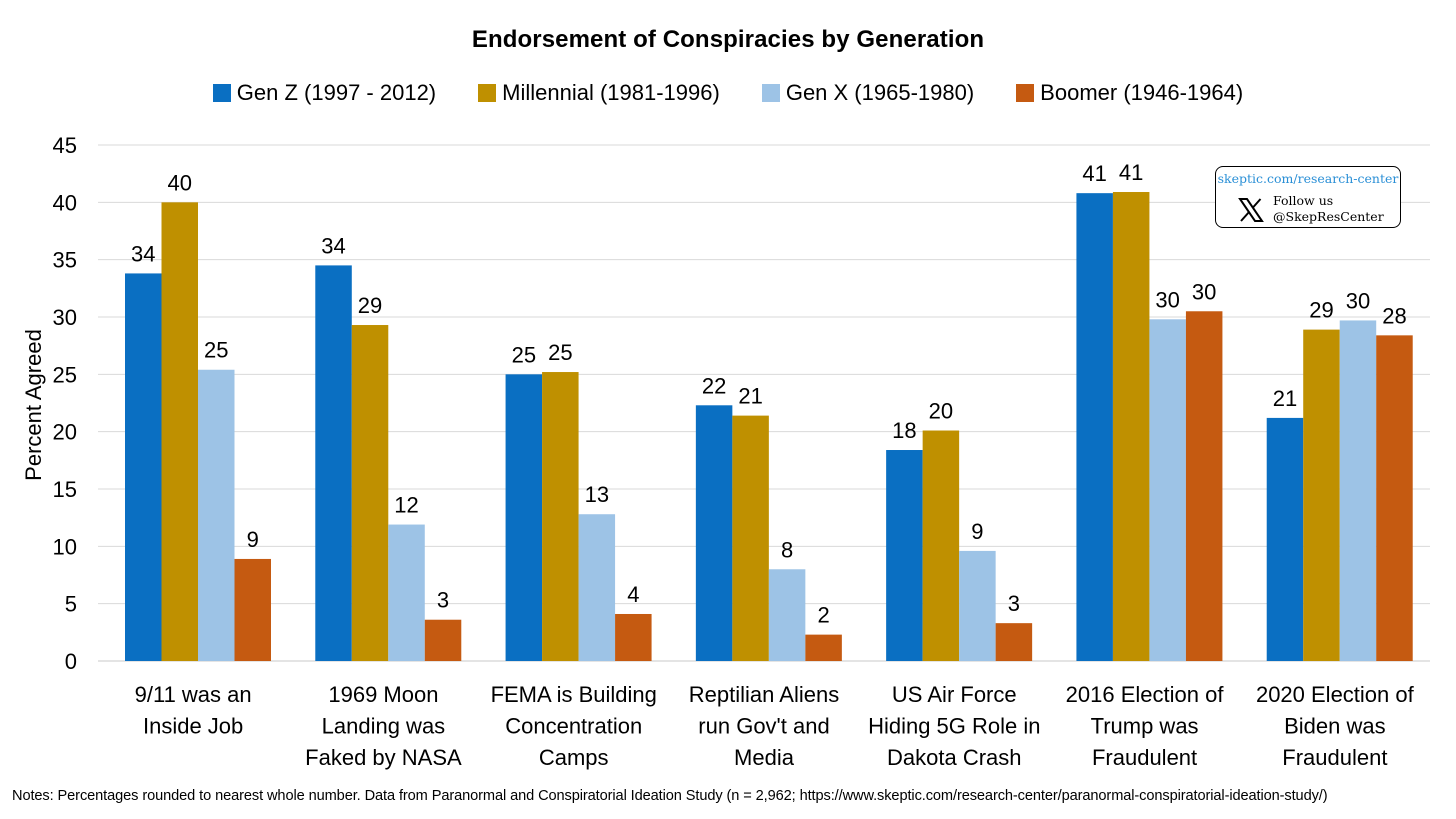 Image resolution: width=1456 pixels, height=819 pixels. Describe the element at coordinates (71, 661) in the screenshot. I see `y-tick-label: 0` at that location.